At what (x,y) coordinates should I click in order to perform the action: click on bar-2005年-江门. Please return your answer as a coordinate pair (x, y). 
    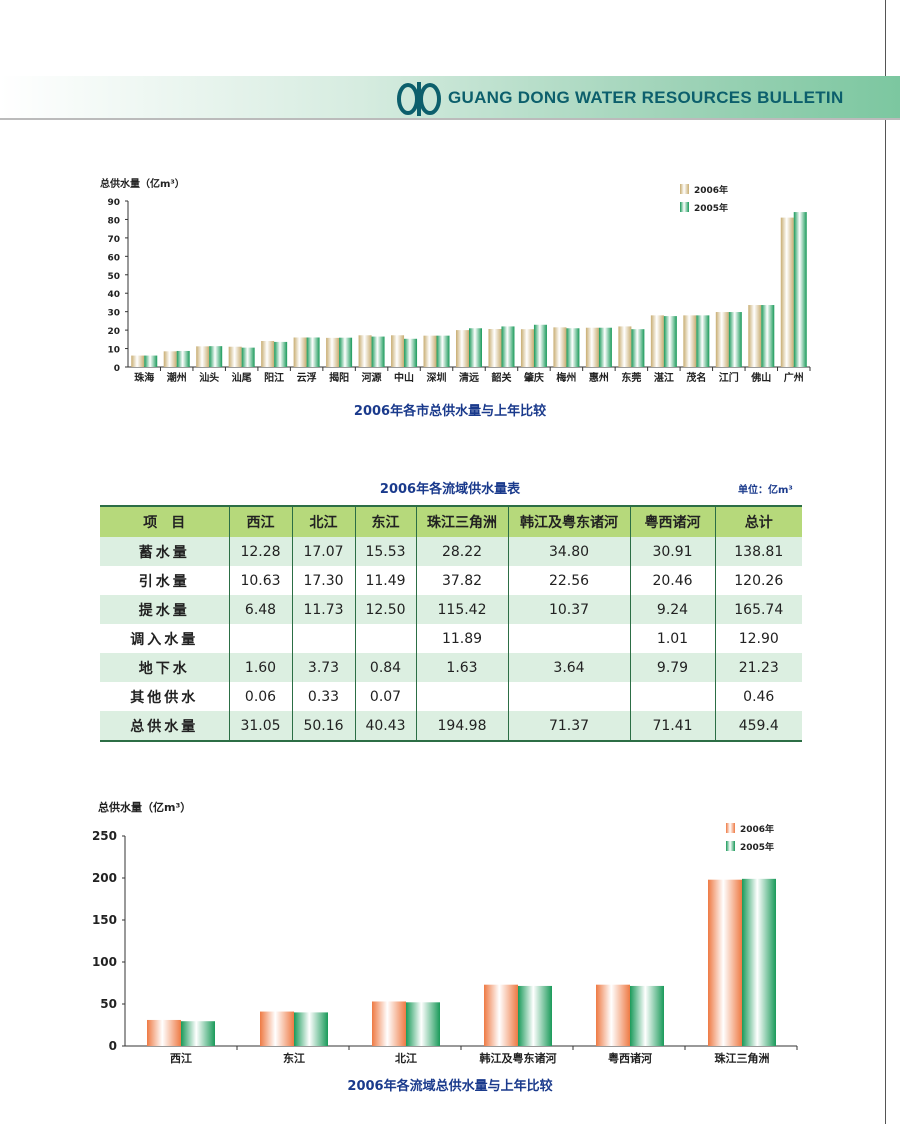
    Looking at the image, I should click on (735, 339).